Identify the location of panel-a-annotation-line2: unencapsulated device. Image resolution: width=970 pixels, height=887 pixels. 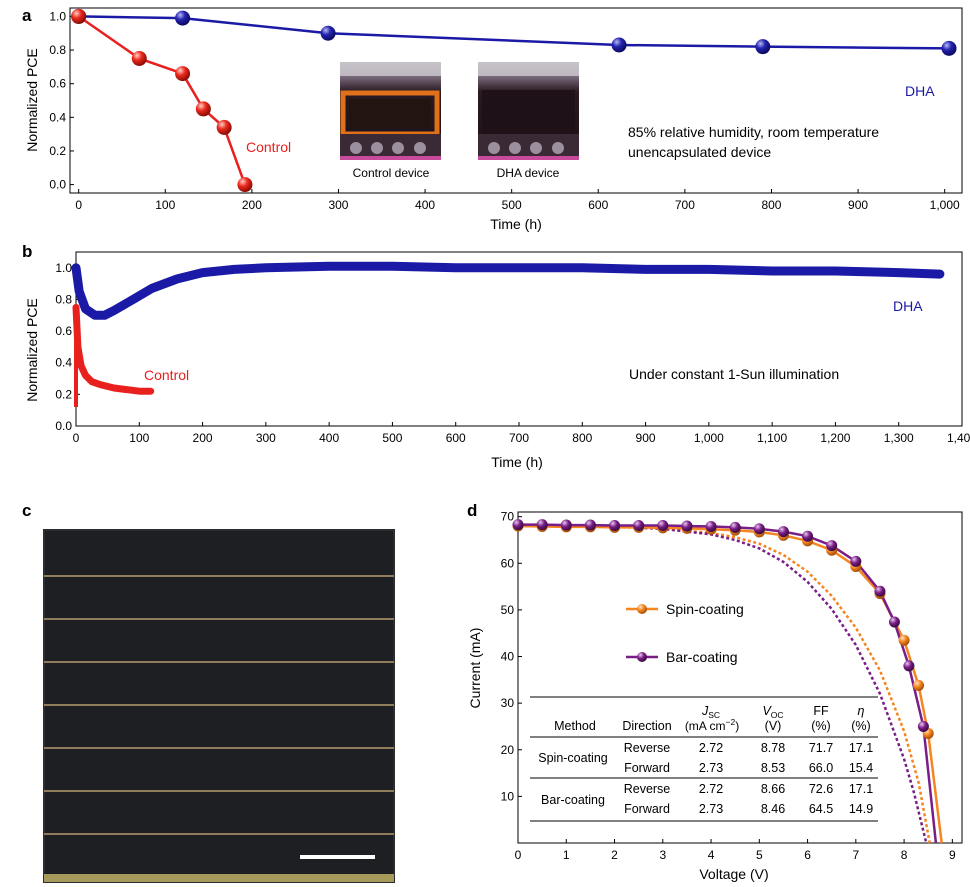
(699, 152).